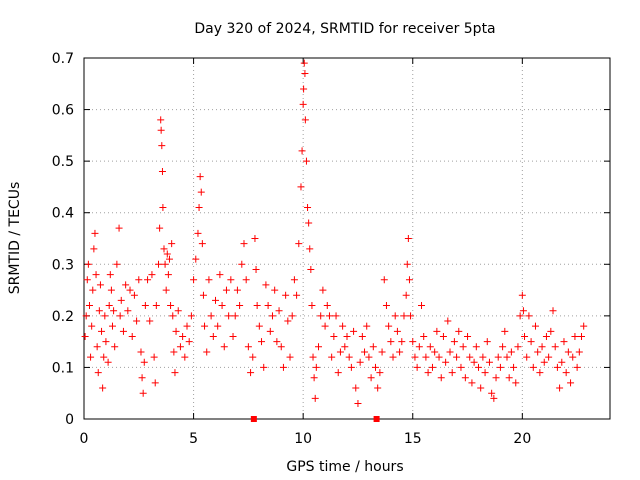  What do you see at coordinates (63, 59) in the screenshot?
I see `y-tick-label: 0.7` at bounding box center [63, 59].